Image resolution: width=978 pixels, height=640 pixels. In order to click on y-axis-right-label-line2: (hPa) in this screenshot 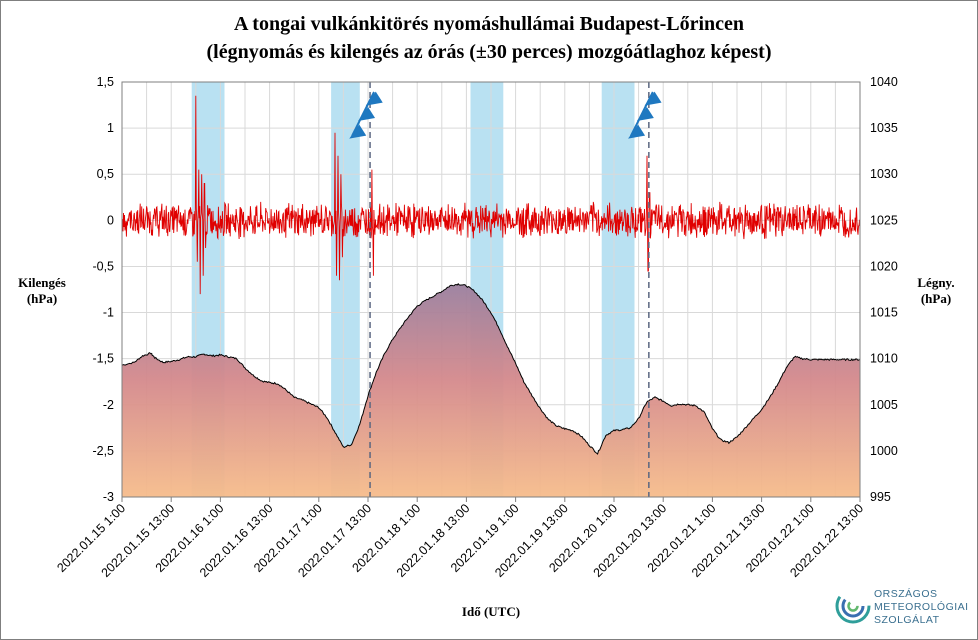, I will do `click(936, 298)`.